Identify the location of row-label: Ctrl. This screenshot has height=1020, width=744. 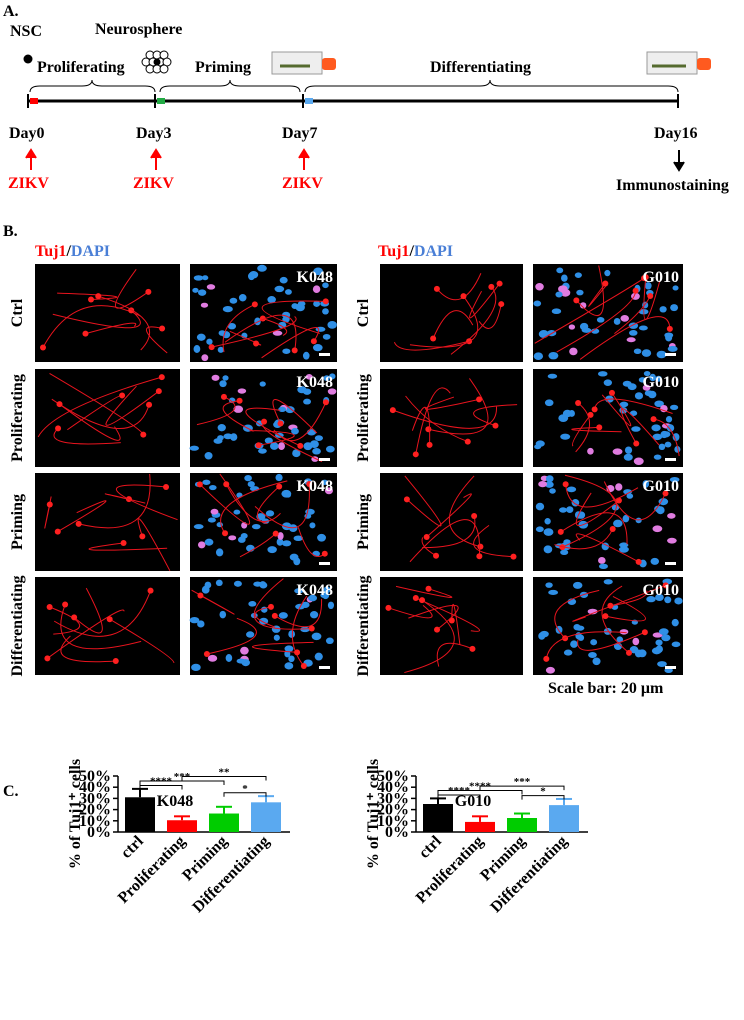
(363, 312).